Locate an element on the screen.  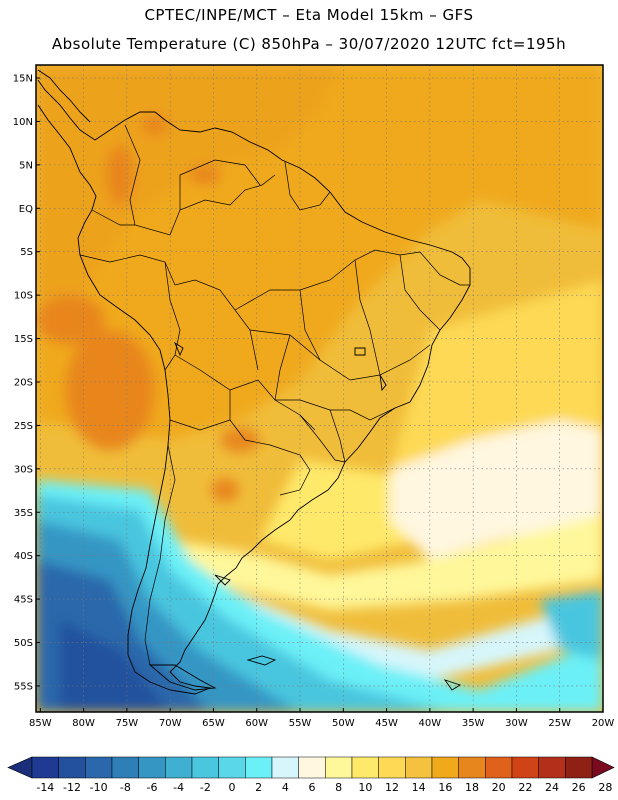
colorbar-label: 24 is located at coordinates (552, 787).